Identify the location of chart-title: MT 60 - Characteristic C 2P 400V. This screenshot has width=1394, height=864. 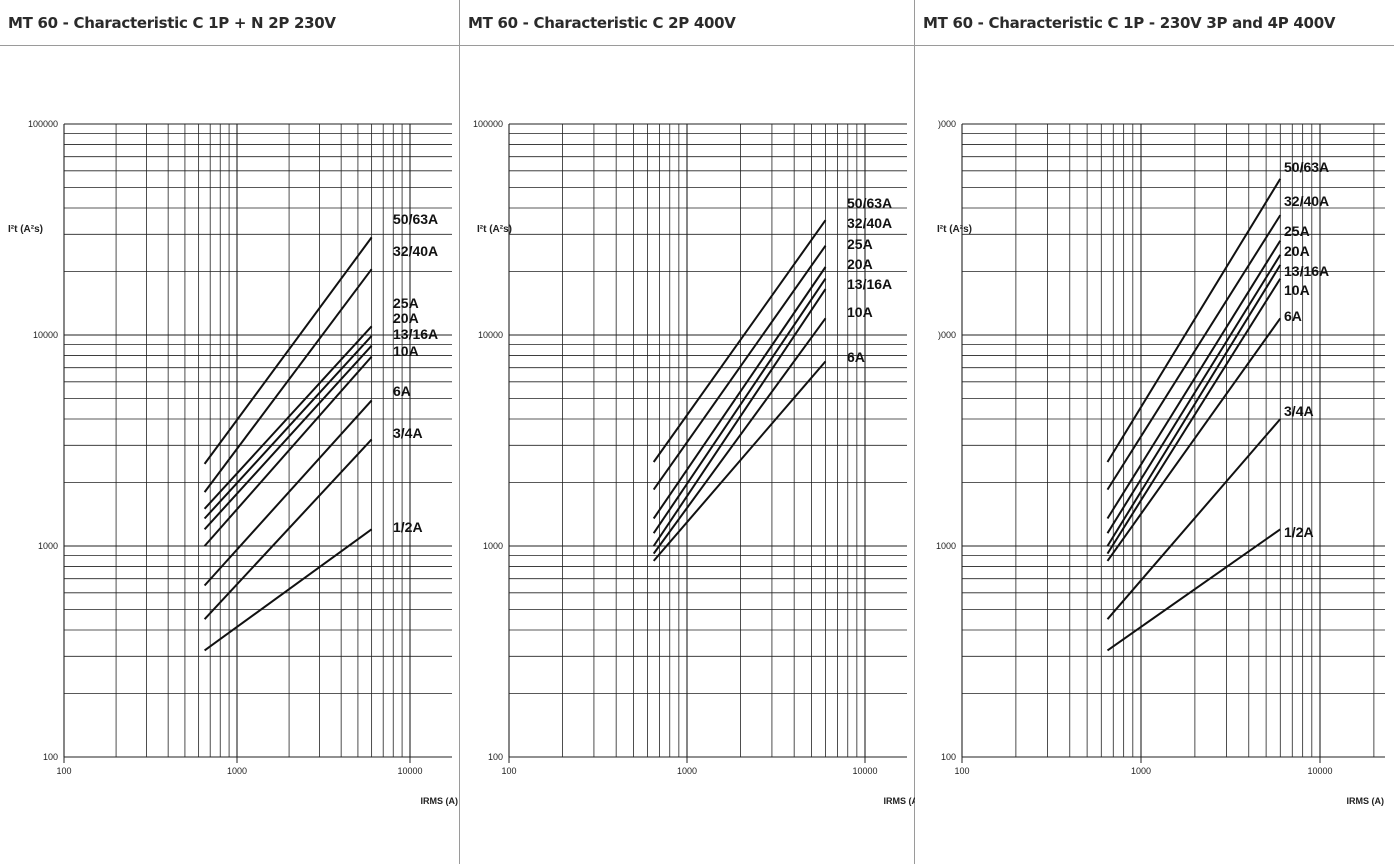
(687, 23).